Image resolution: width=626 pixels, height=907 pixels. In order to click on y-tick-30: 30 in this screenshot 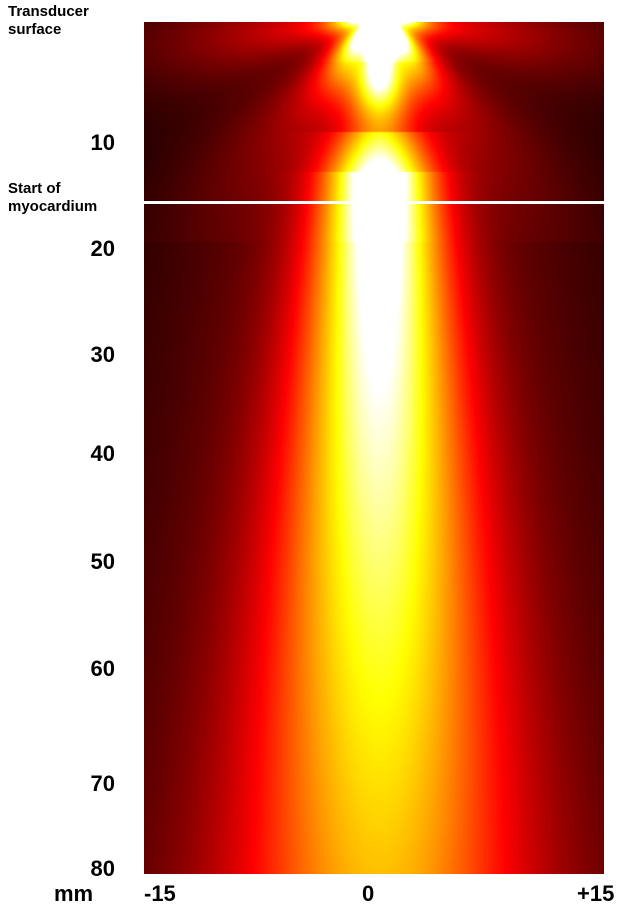, I will do `click(102, 354)`.